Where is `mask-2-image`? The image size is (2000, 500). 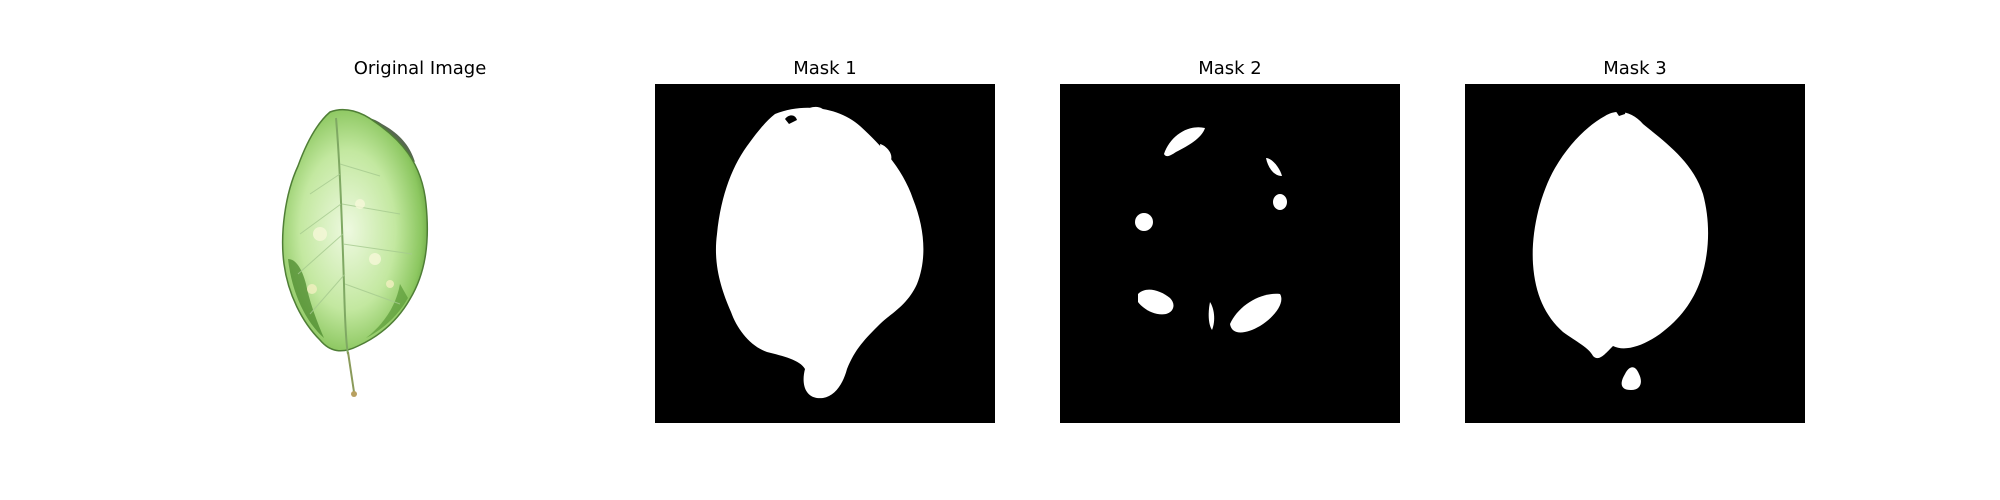 mask-2-image is located at coordinates (1230, 253).